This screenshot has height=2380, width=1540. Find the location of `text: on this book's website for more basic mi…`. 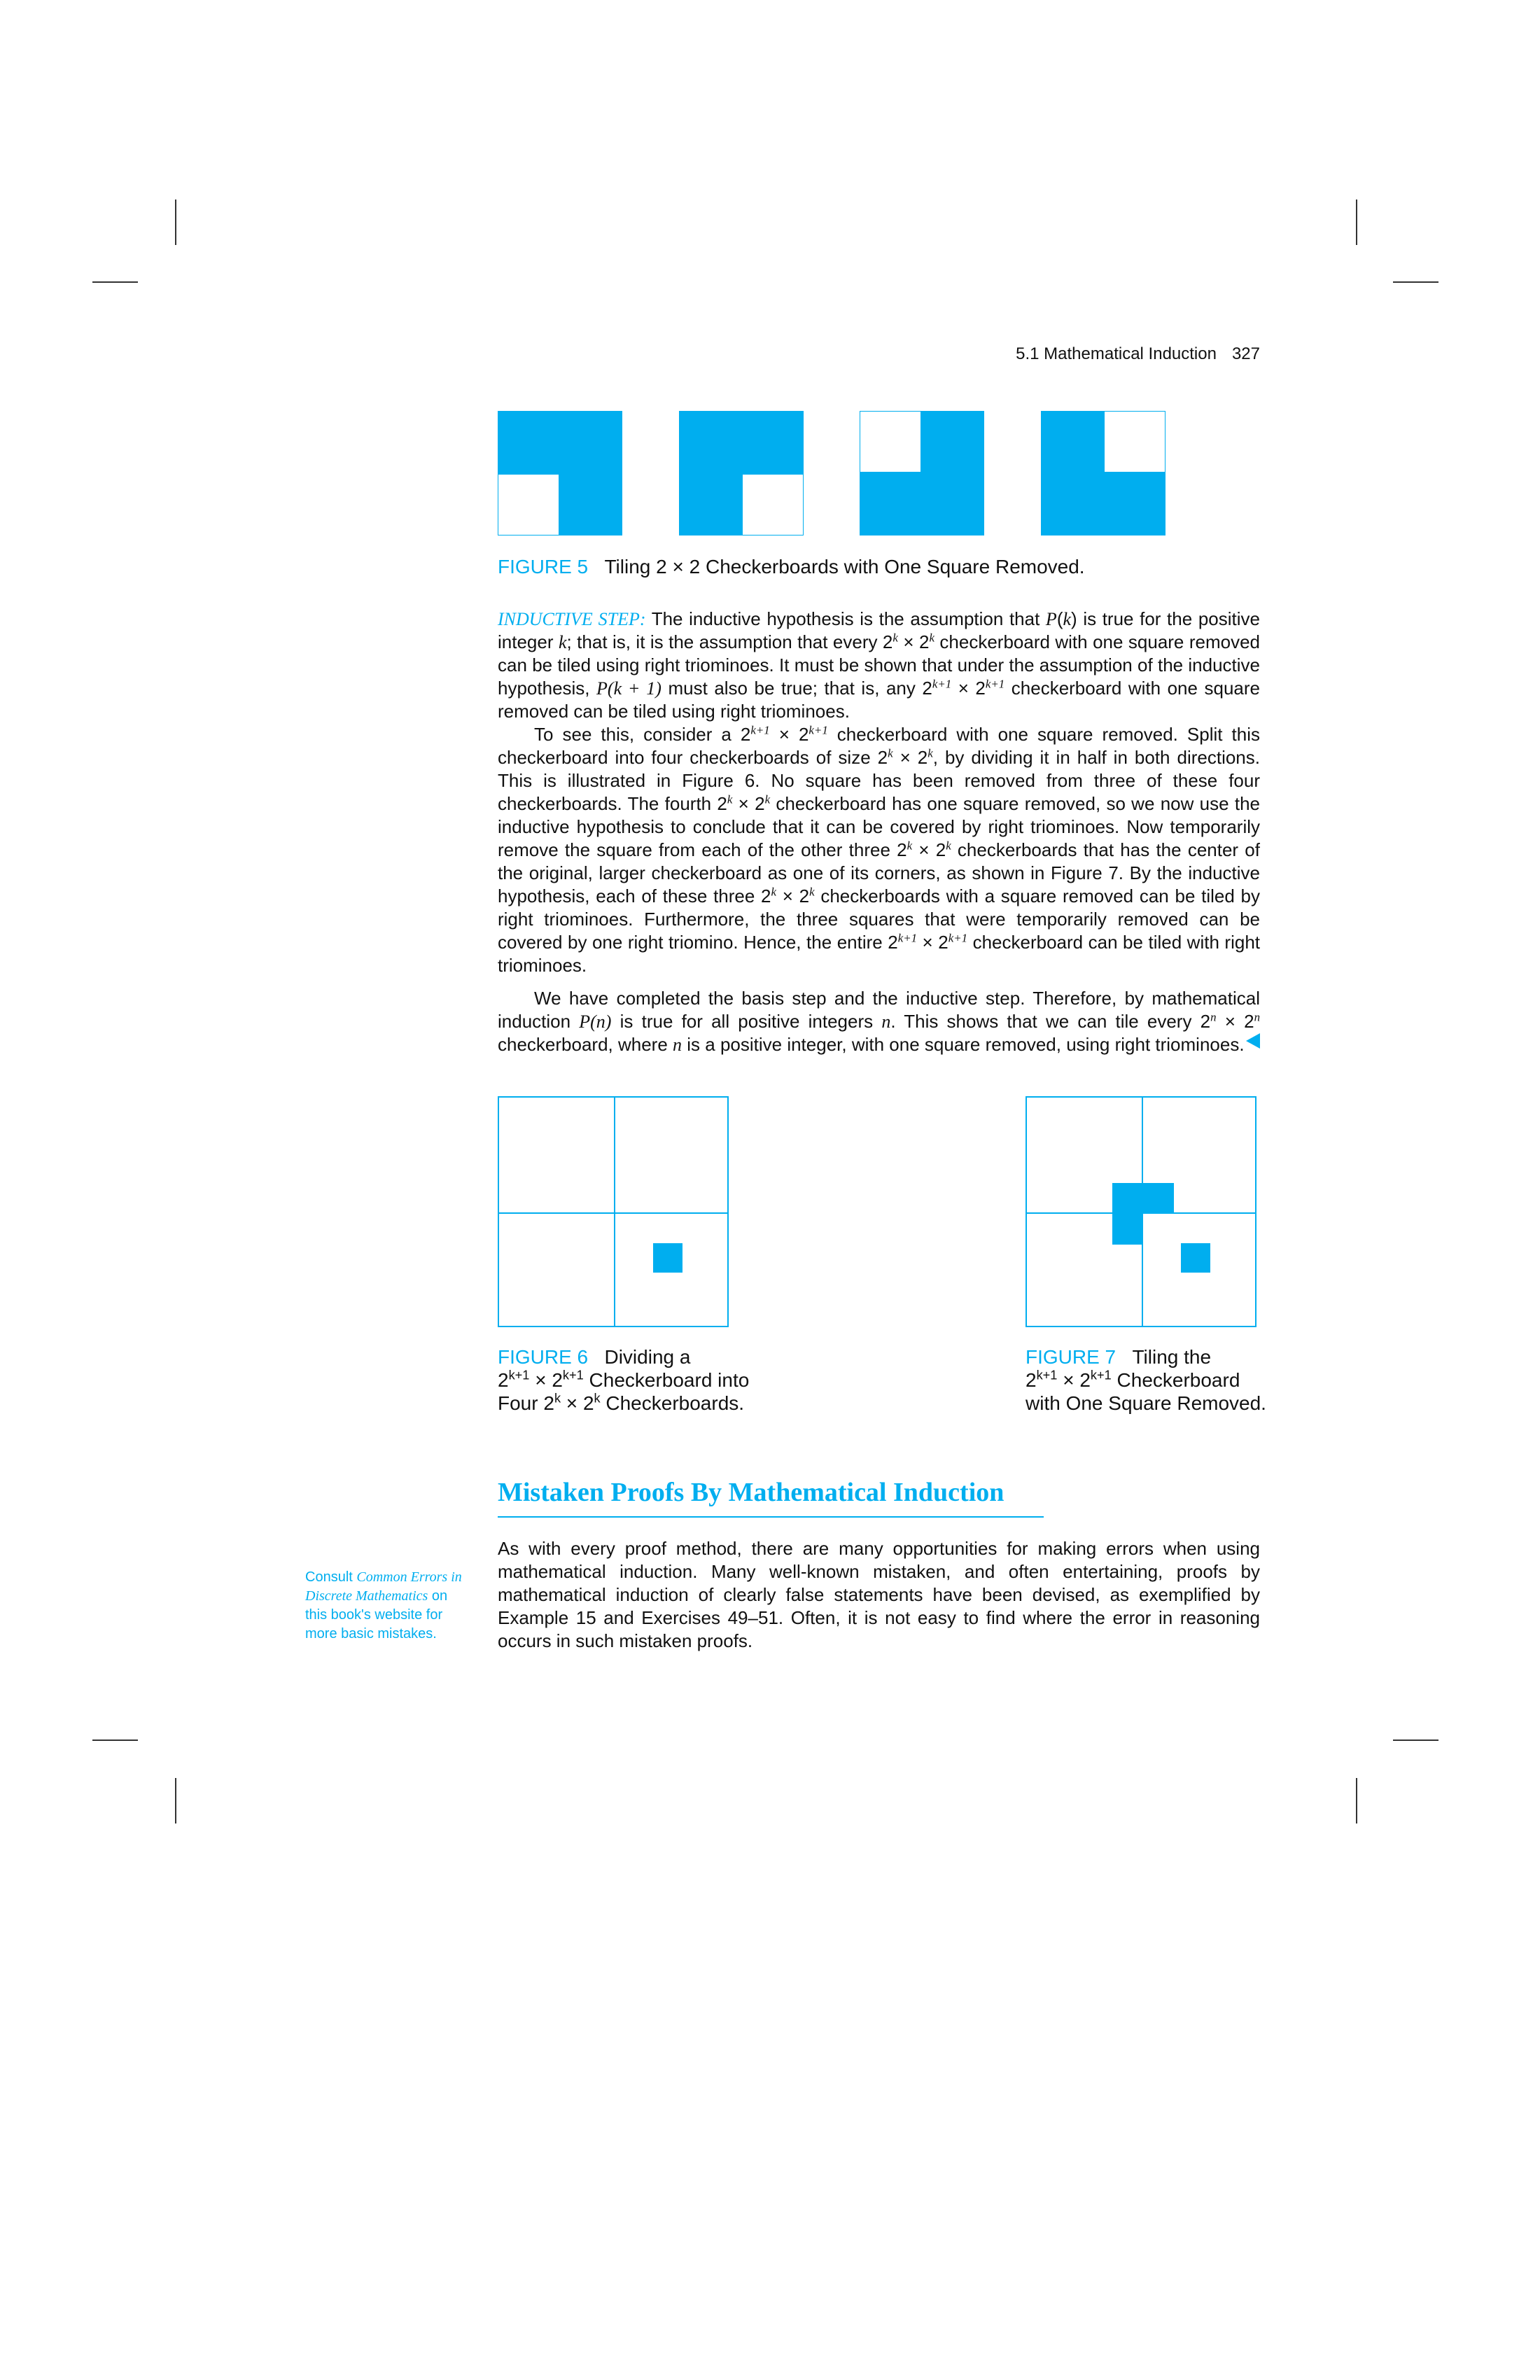

text: on this book's website for more basic mi… is located at coordinates (376, 1615).